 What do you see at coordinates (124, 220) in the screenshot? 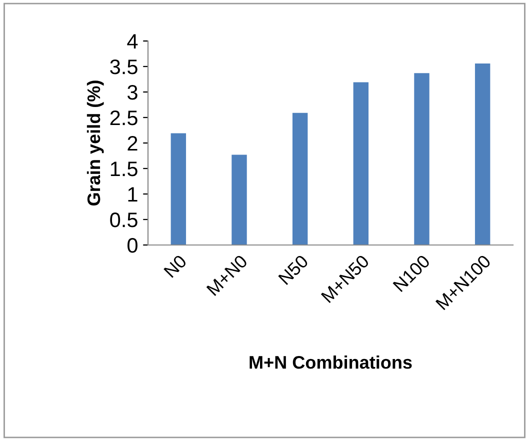
I see `y-tick-label: 0.5` at bounding box center [124, 220].